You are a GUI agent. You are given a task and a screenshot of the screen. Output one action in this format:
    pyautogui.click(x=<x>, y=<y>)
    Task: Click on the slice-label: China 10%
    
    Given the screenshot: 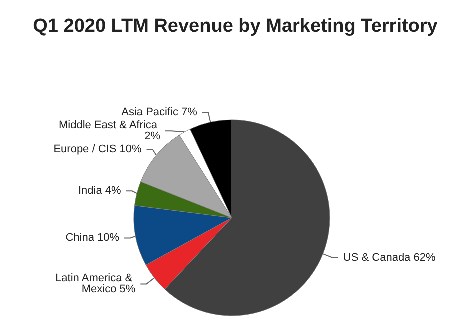 What is the action you would take?
    pyautogui.click(x=93, y=238)
    